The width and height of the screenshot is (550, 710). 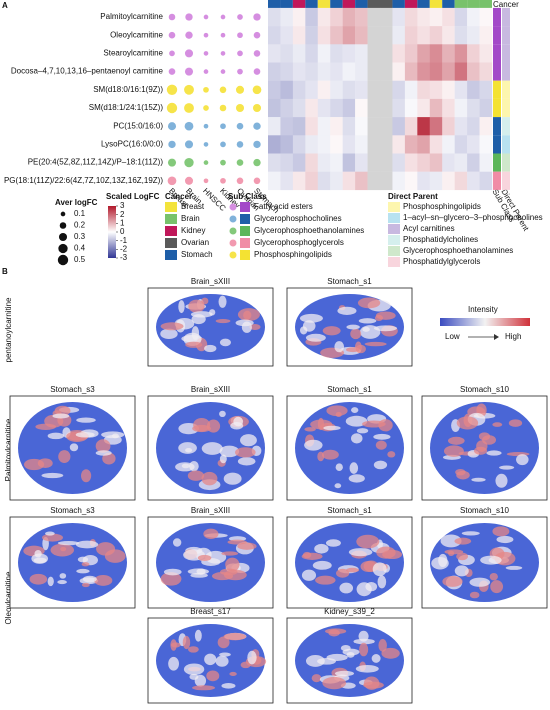 What do you see at coordinates (96, 162) in the screenshot?
I see `row-label: PE(20:4(5Z,8Z,11Z,14Z)/P–18:1(11Z))` at bounding box center [96, 162].